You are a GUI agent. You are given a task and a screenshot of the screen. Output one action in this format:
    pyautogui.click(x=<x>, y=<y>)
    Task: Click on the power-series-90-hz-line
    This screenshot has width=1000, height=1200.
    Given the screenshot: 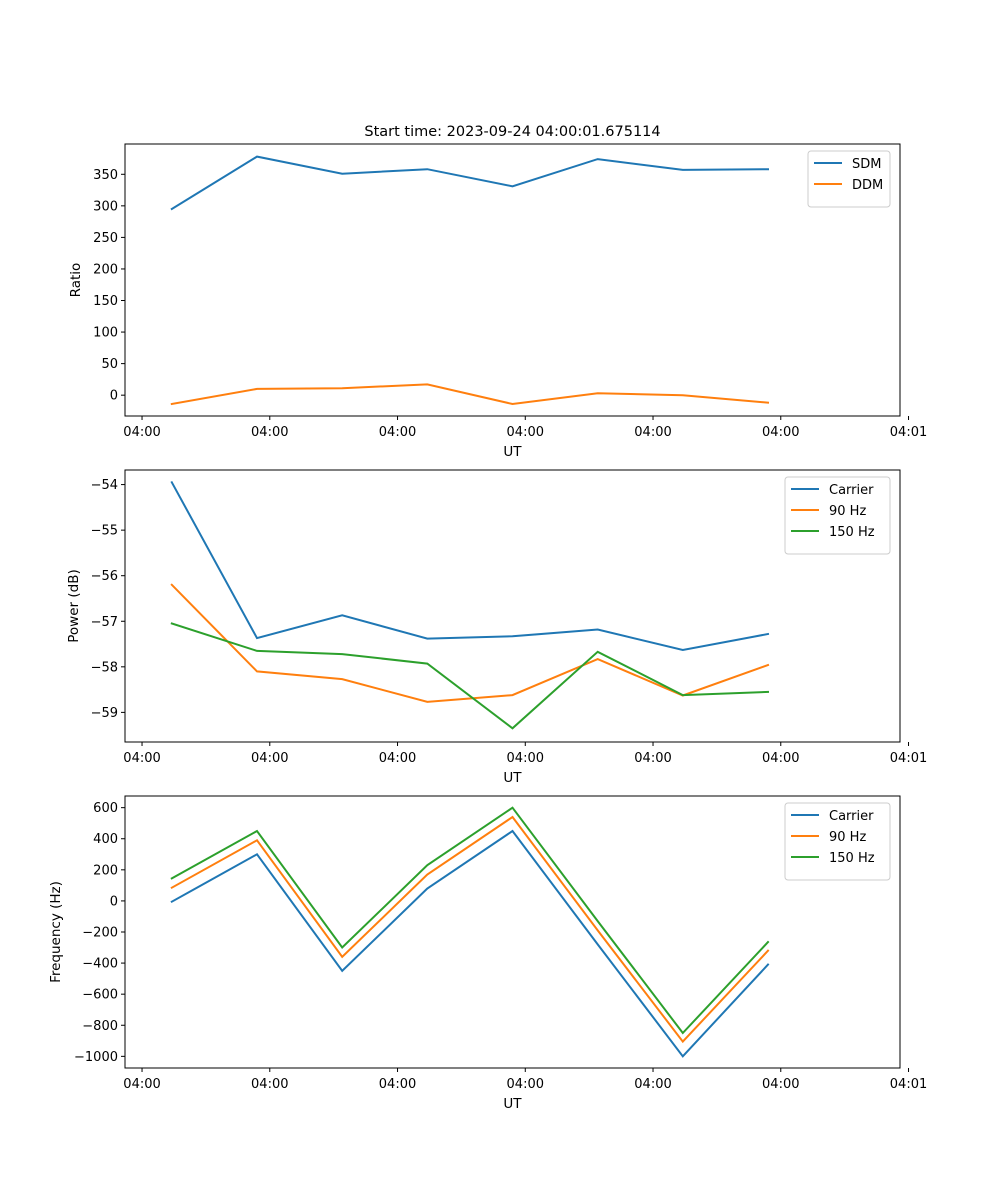 What is the action you would take?
    pyautogui.click(x=470, y=643)
    